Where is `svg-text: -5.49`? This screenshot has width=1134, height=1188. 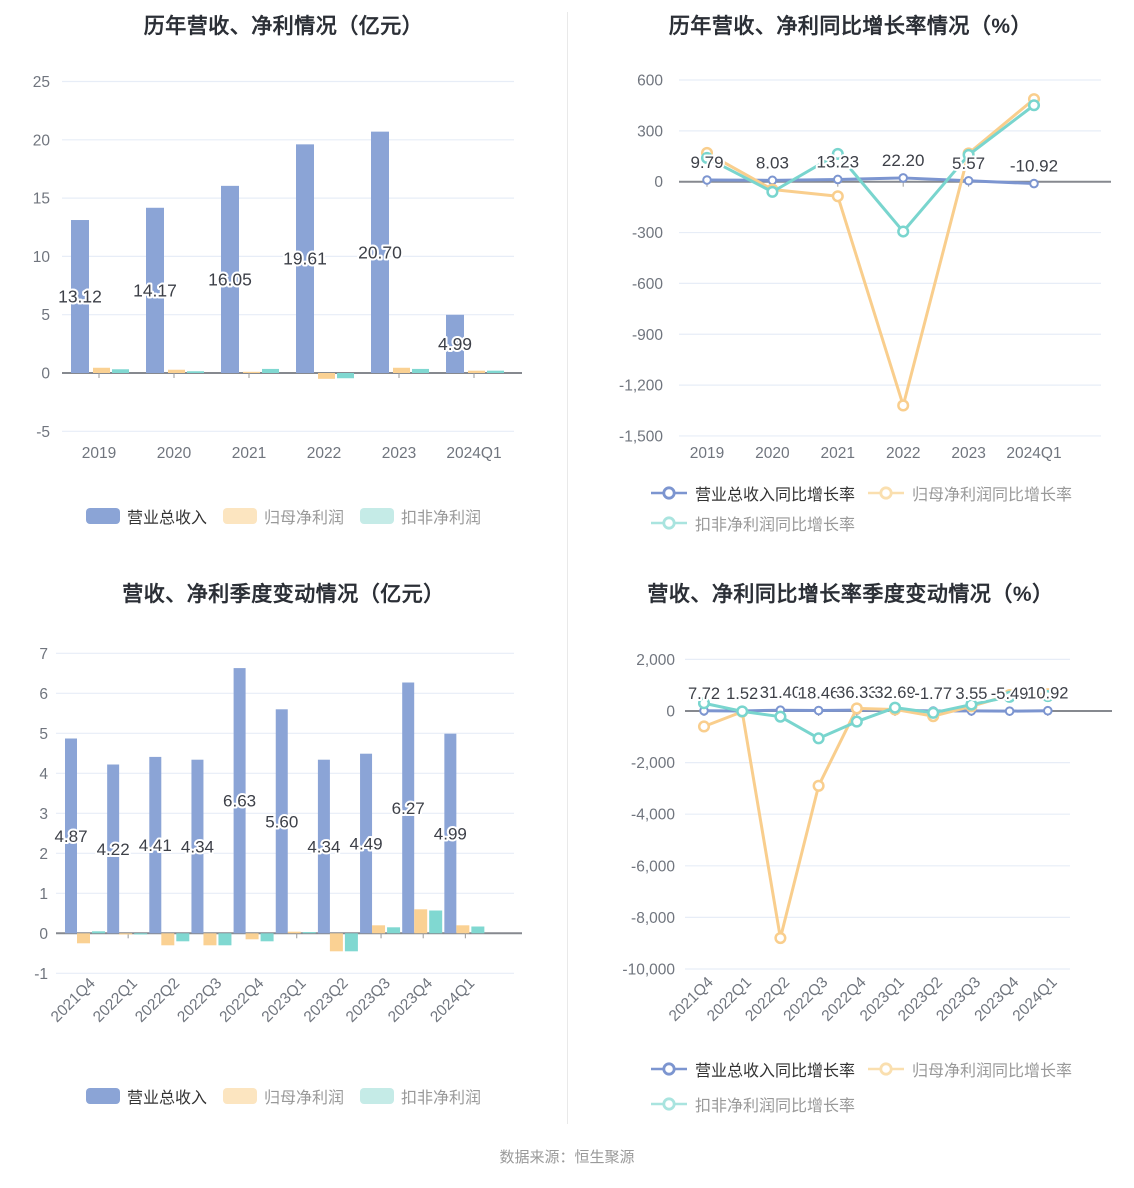
svg-text: -5.49 is located at coordinates (1010, 694).